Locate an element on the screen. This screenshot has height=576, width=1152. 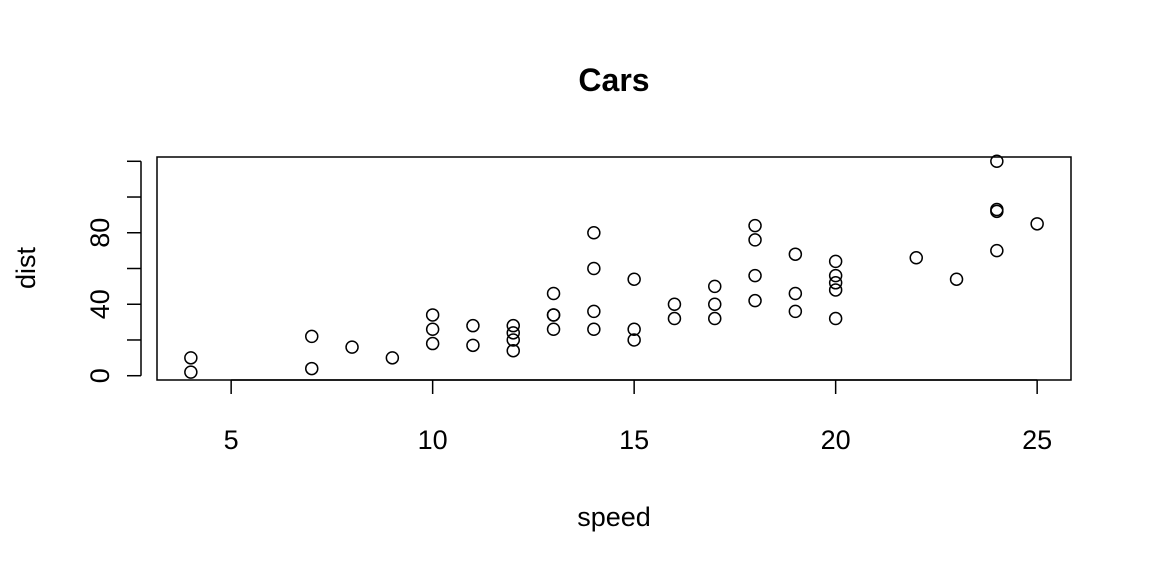
y-tick-label: 0 is located at coordinates (100, 375).